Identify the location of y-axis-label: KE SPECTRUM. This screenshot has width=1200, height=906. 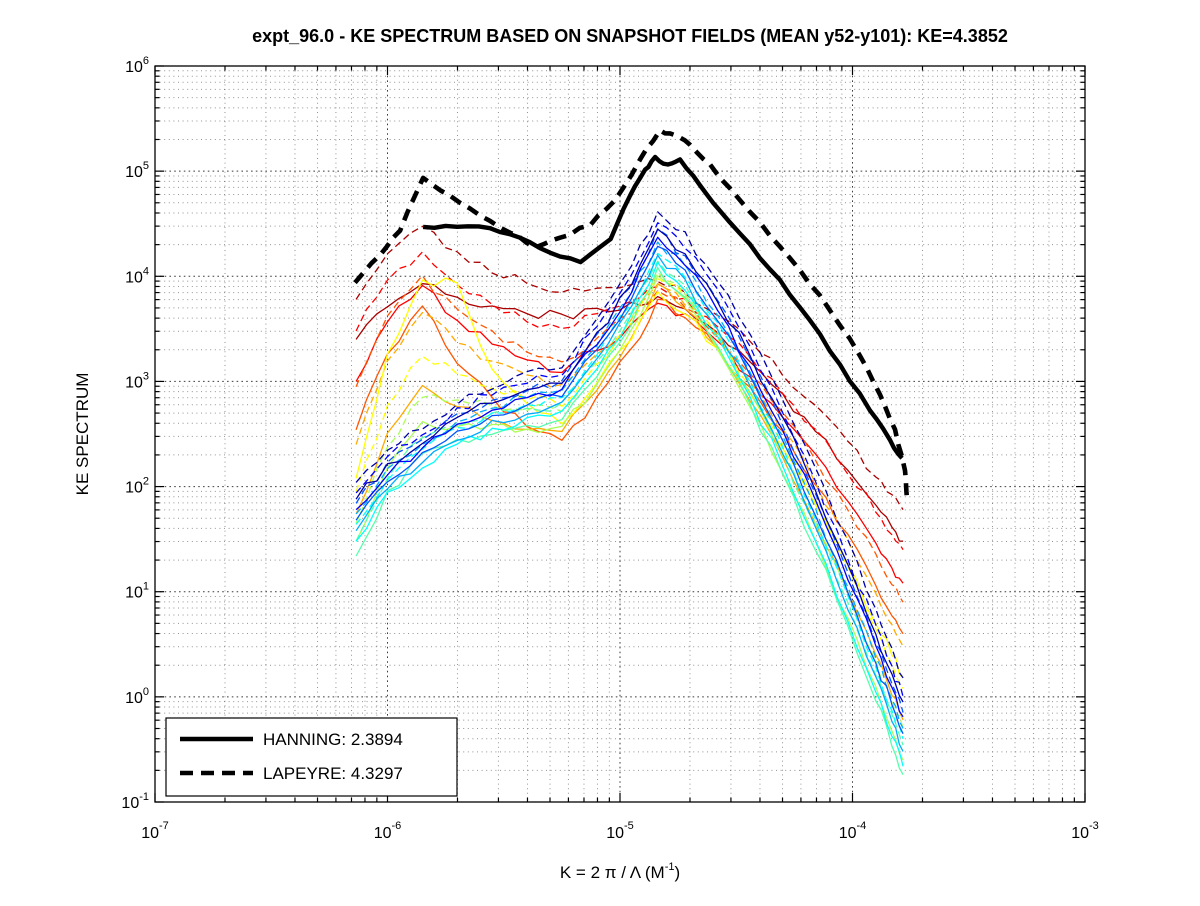
(82, 434).